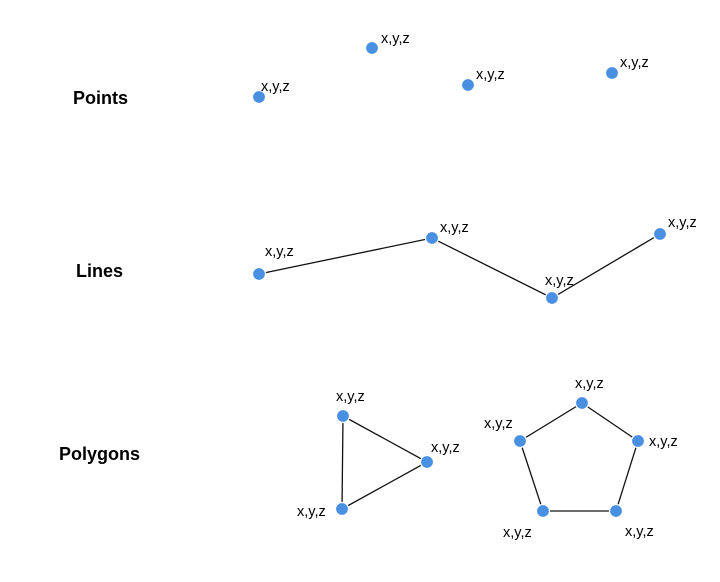 The height and width of the screenshot is (582, 720). I want to click on points-title: Points, so click(100, 98).